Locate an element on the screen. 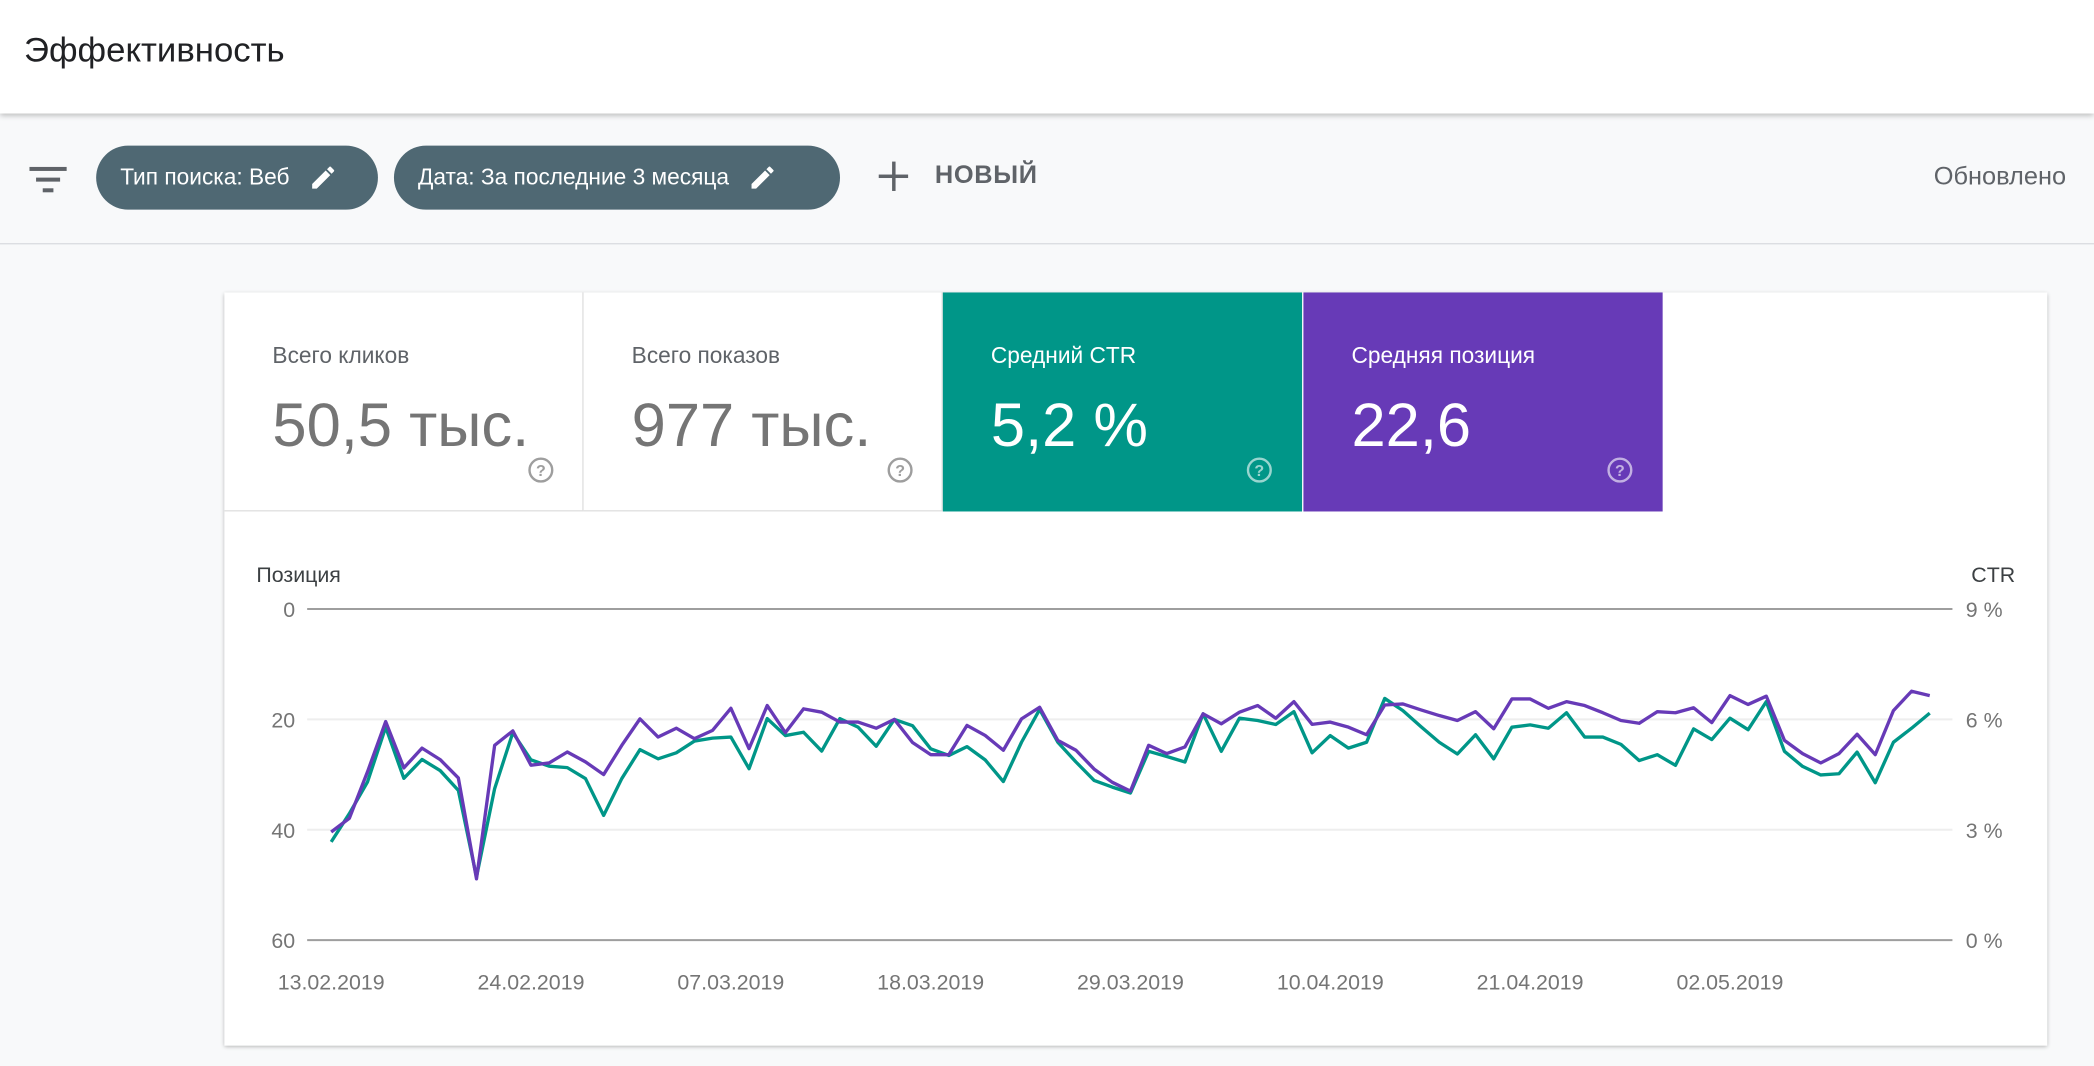  search-type-filter-chip: Тип поиска: Веб is located at coordinates (237, 177).